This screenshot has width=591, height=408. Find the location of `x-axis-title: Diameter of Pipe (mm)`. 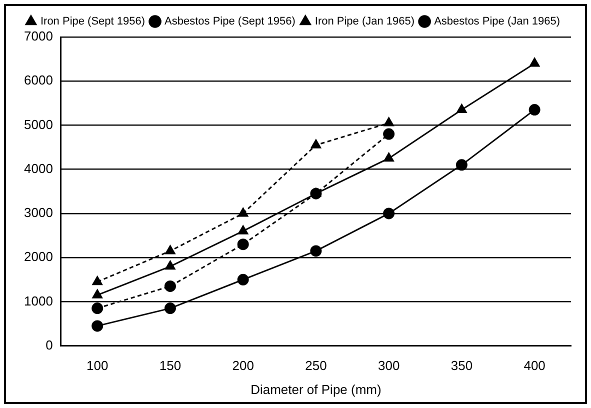

x-axis-title: Diameter of Pipe (mm) is located at coordinates (316, 389).